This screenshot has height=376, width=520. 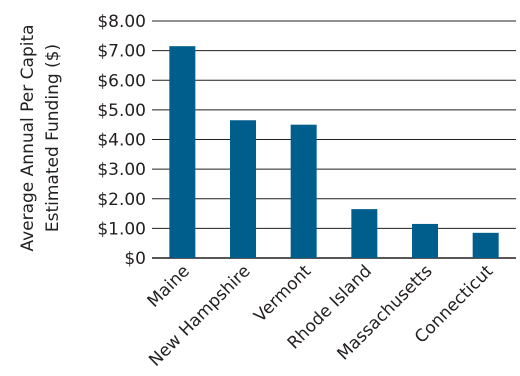 I want to click on x-category-label: New Hampshire, so click(x=199, y=315).